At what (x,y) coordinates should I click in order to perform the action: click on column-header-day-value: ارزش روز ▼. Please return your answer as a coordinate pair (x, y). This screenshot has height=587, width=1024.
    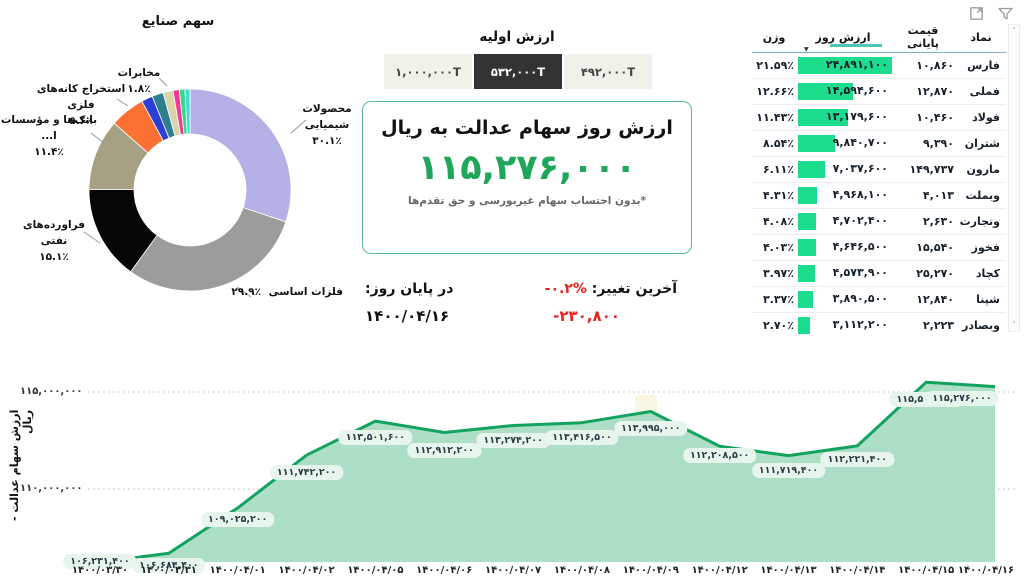
    Looking at the image, I should click on (843, 42).